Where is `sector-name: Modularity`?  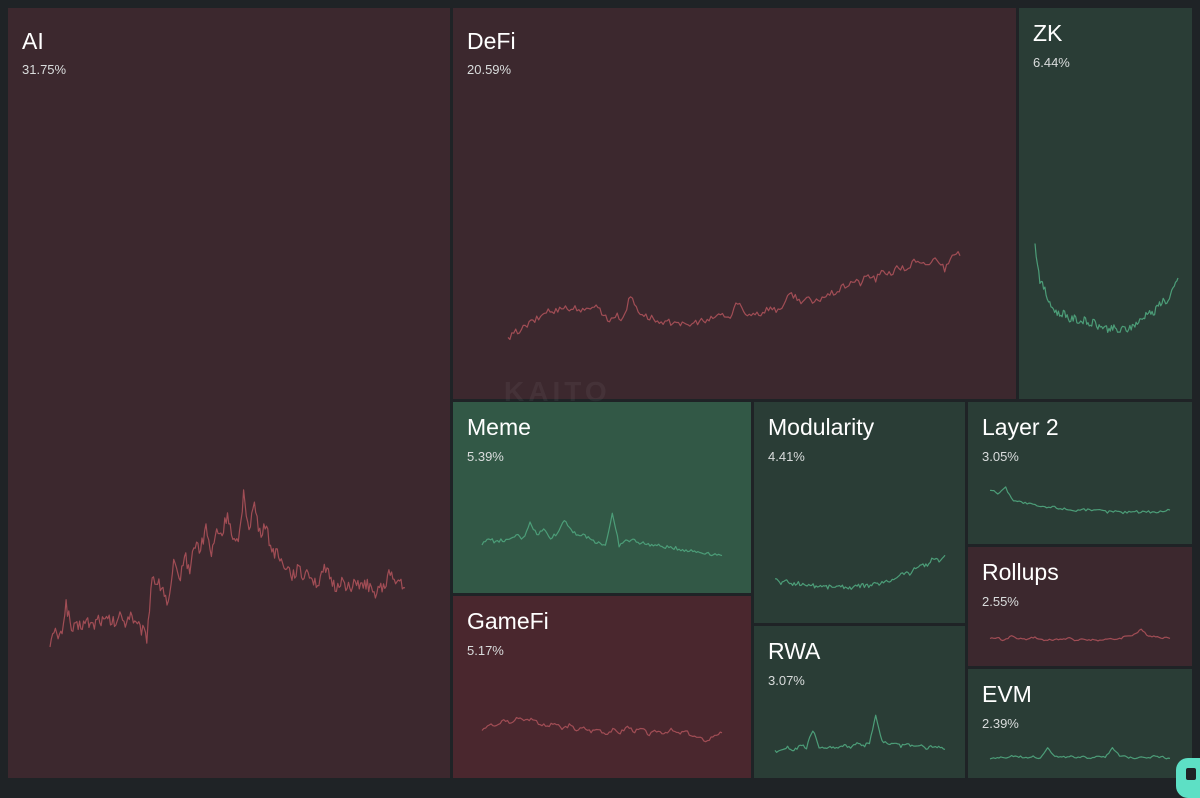
sector-name: Modularity is located at coordinates (821, 427).